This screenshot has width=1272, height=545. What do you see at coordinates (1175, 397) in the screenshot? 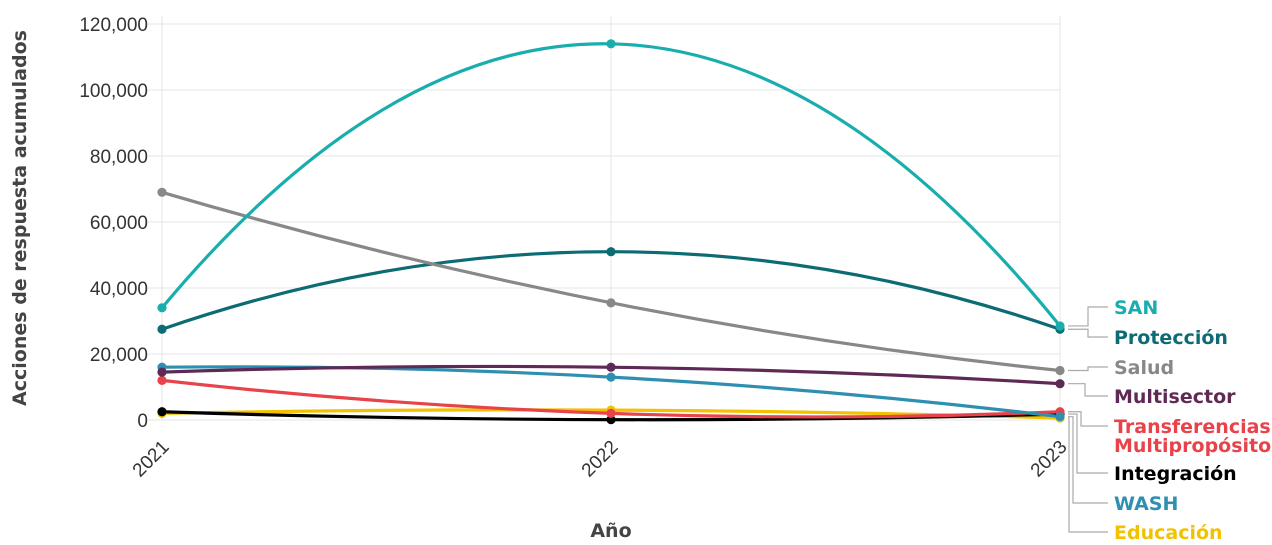
I see `legend-label-3: Multisector` at bounding box center [1175, 397].